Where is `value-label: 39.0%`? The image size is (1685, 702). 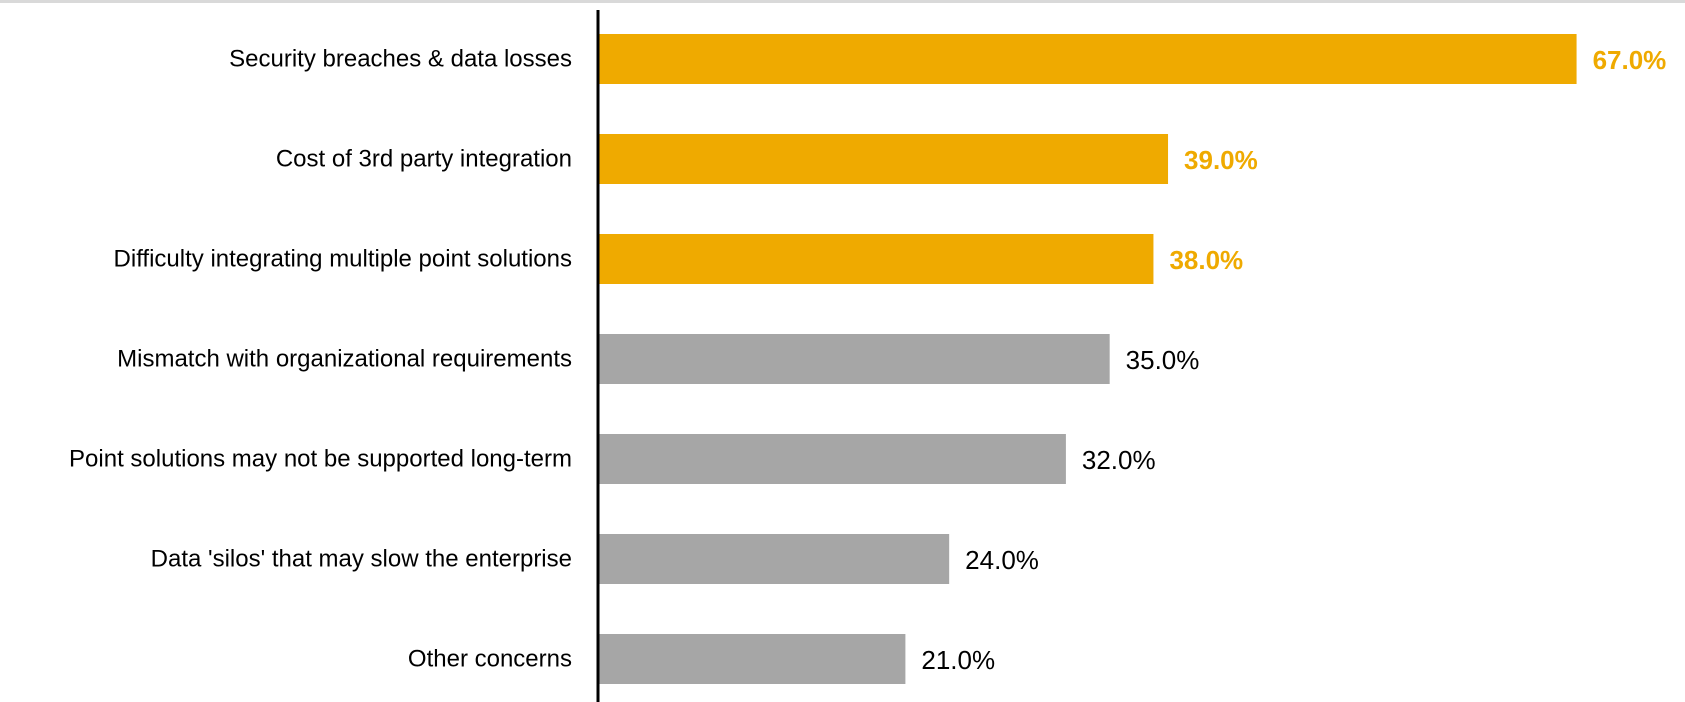
value-label: 39.0% is located at coordinates (1221, 160).